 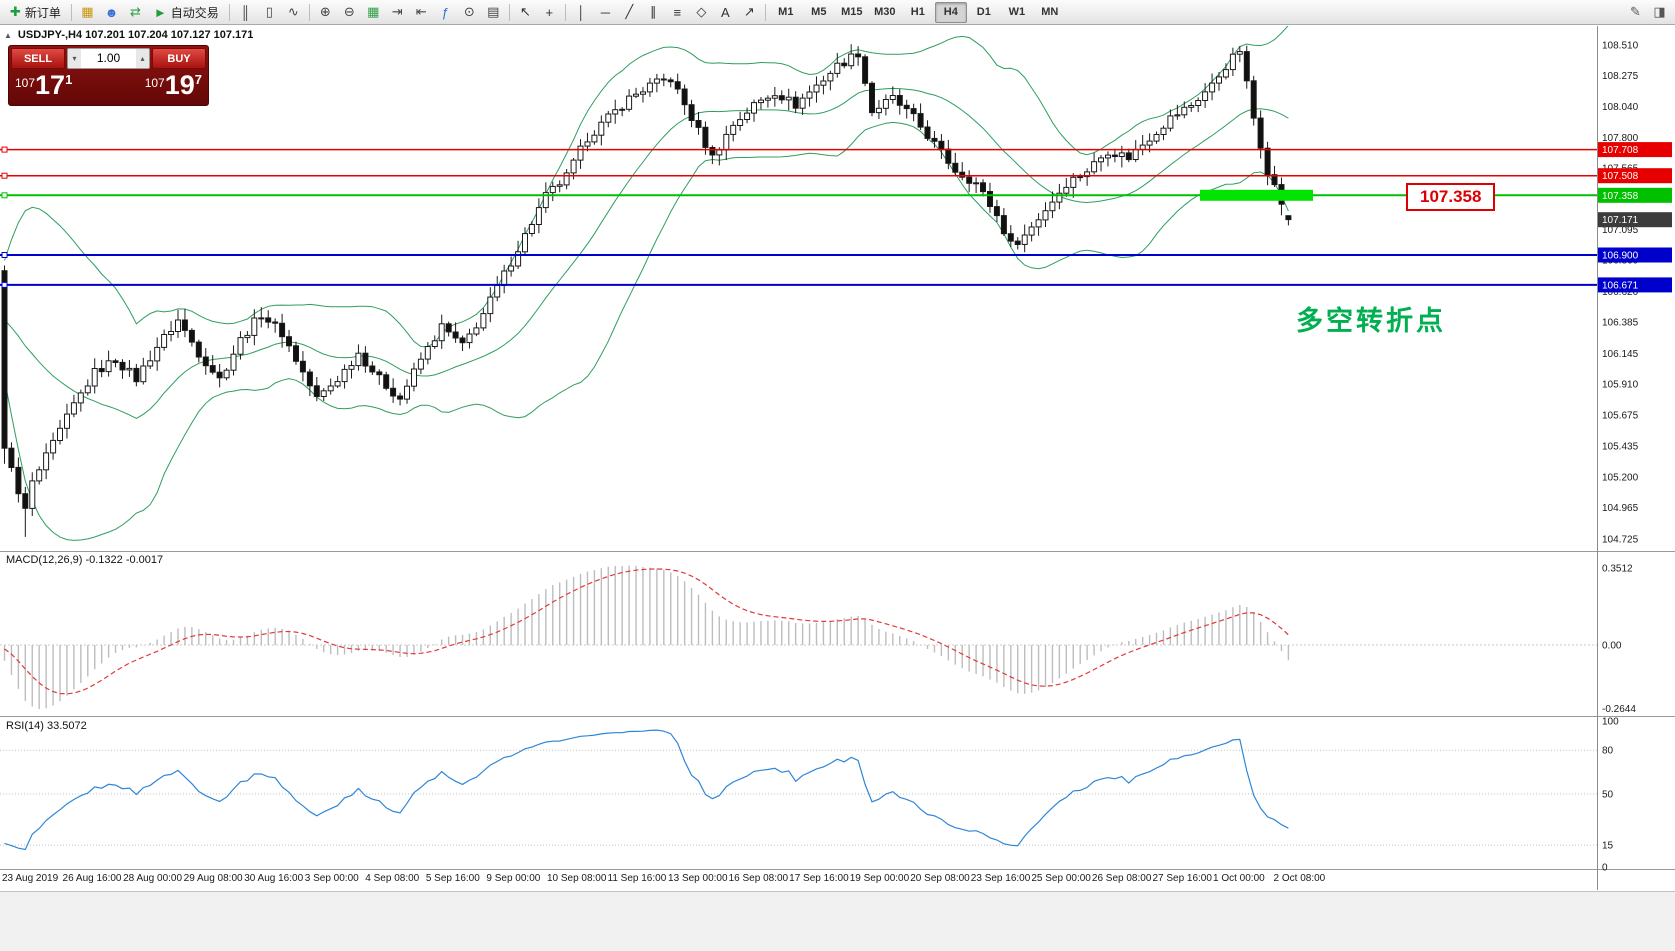 What do you see at coordinates (1635, 255) in the screenshot?
I see `price-tag-106.900: 106.900` at bounding box center [1635, 255].